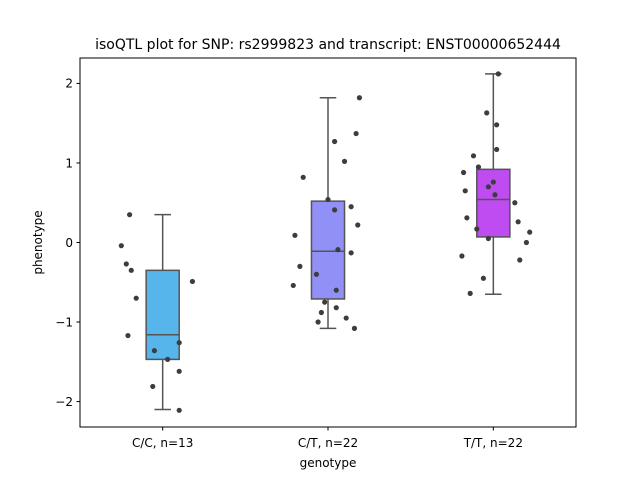 The width and height of the screenshot is (640, 480). Describe the element at coordinates (64, 322) in the screenshot. I see `y-tick-label: −1` at that location.